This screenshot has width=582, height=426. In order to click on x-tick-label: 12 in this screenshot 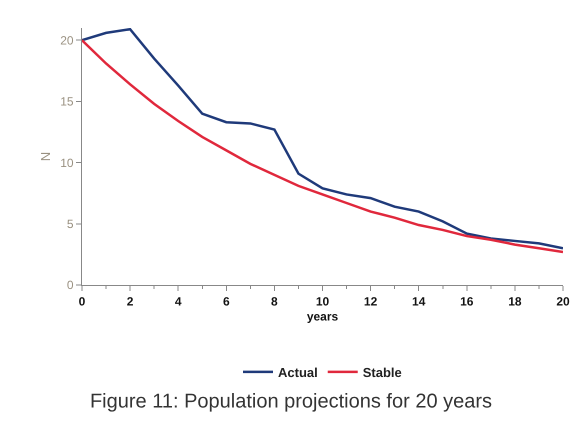, I will do `click(371, 301)`.